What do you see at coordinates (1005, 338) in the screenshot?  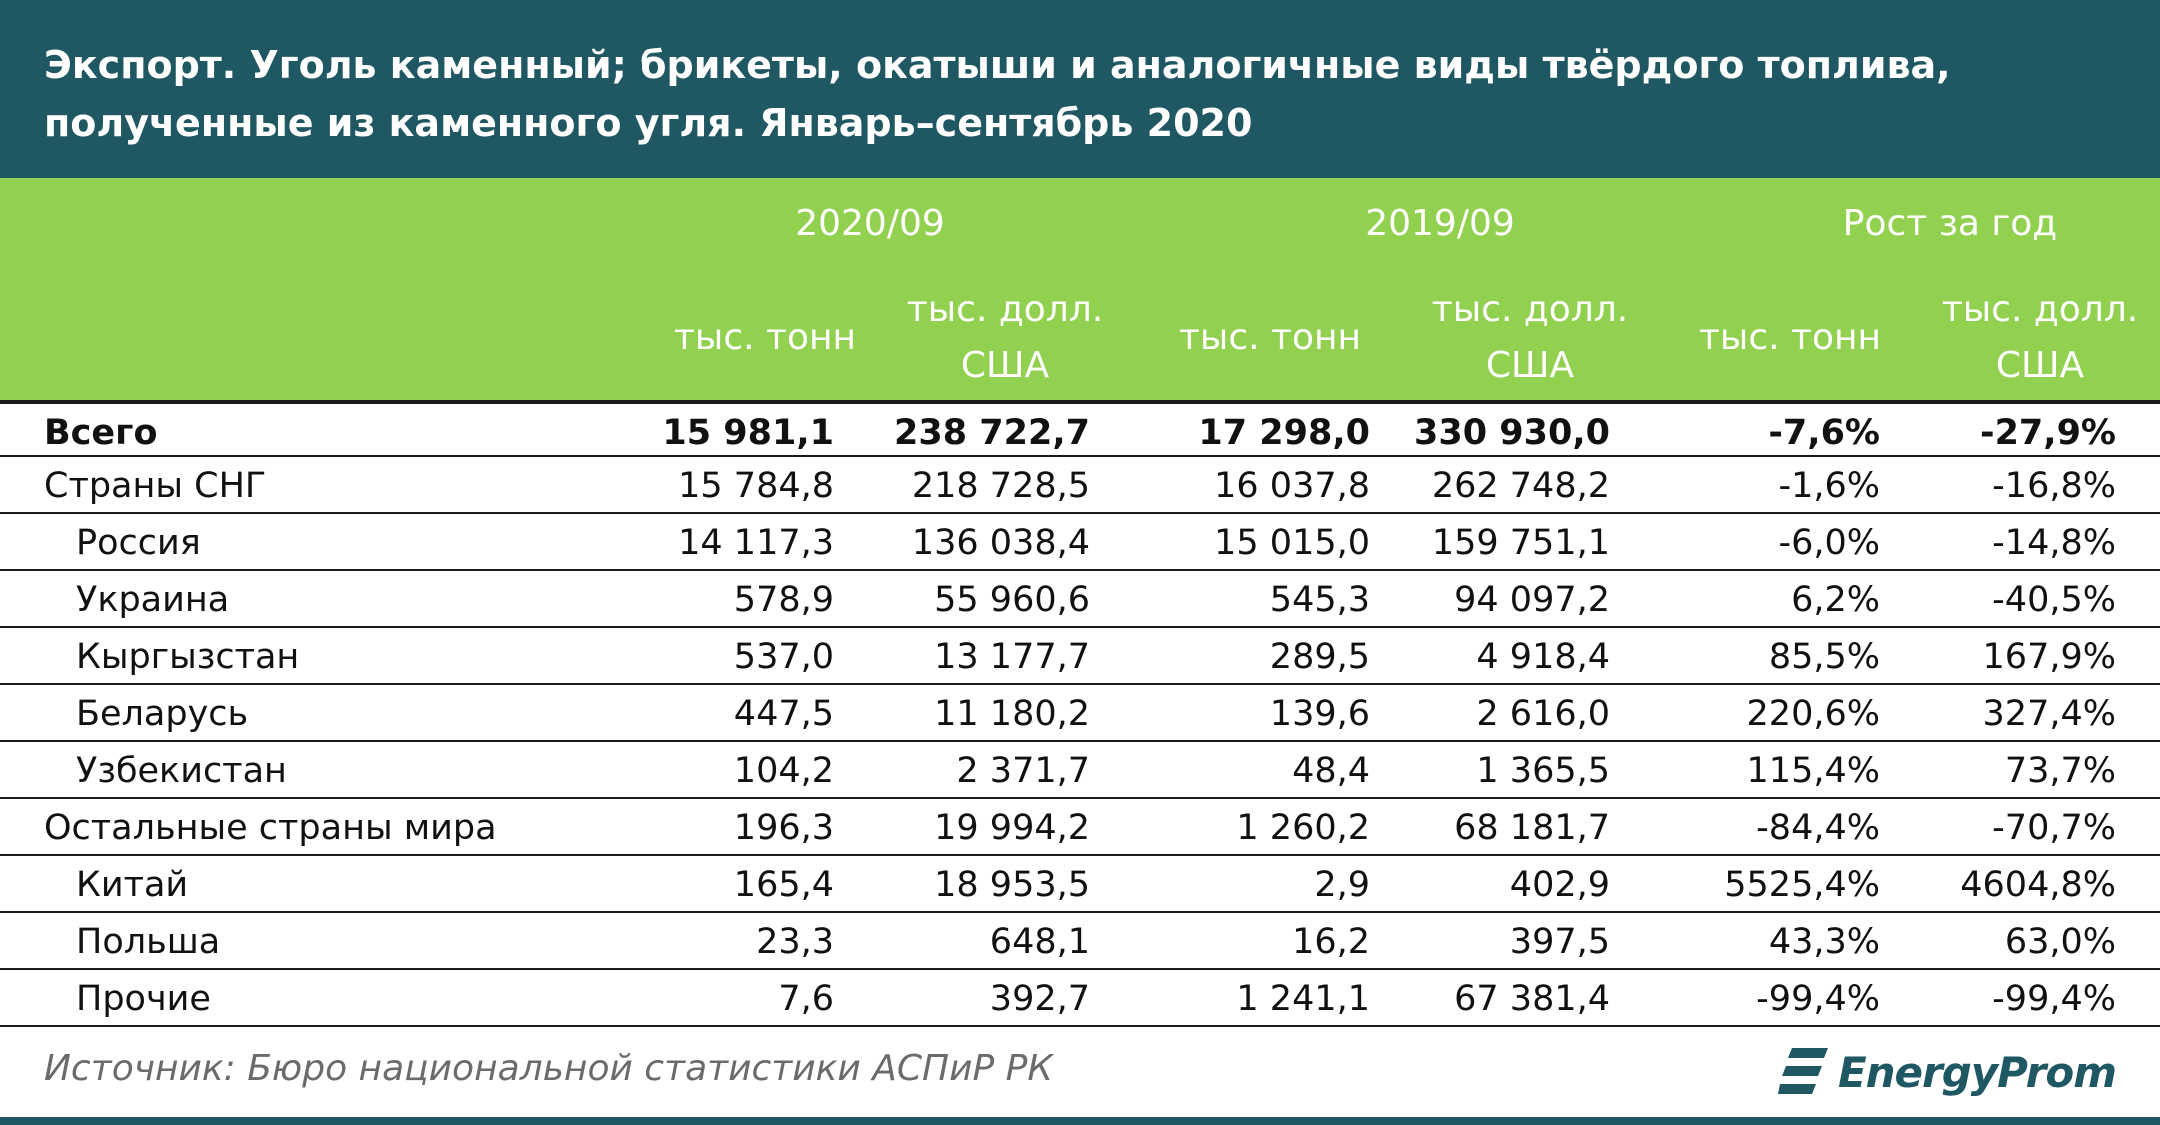 I see `header-2020-usd: тыс. долл. США` at bounding box center [1005, 338].